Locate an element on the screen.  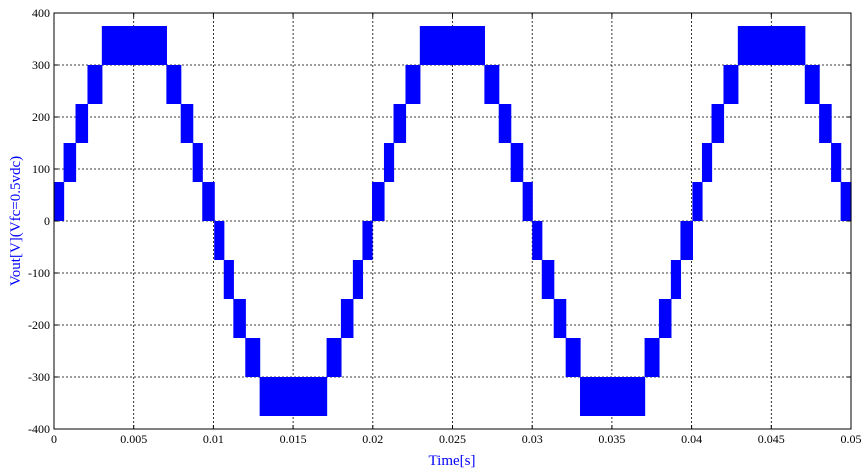
y-tick-label: 400 is located at coordinates (41, 13).